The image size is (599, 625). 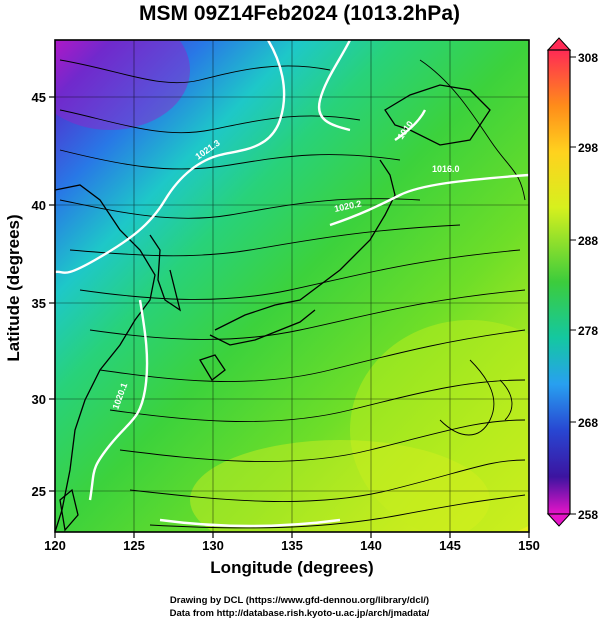 I want to click on x-axis-ticks, so click(x=292, y=535).